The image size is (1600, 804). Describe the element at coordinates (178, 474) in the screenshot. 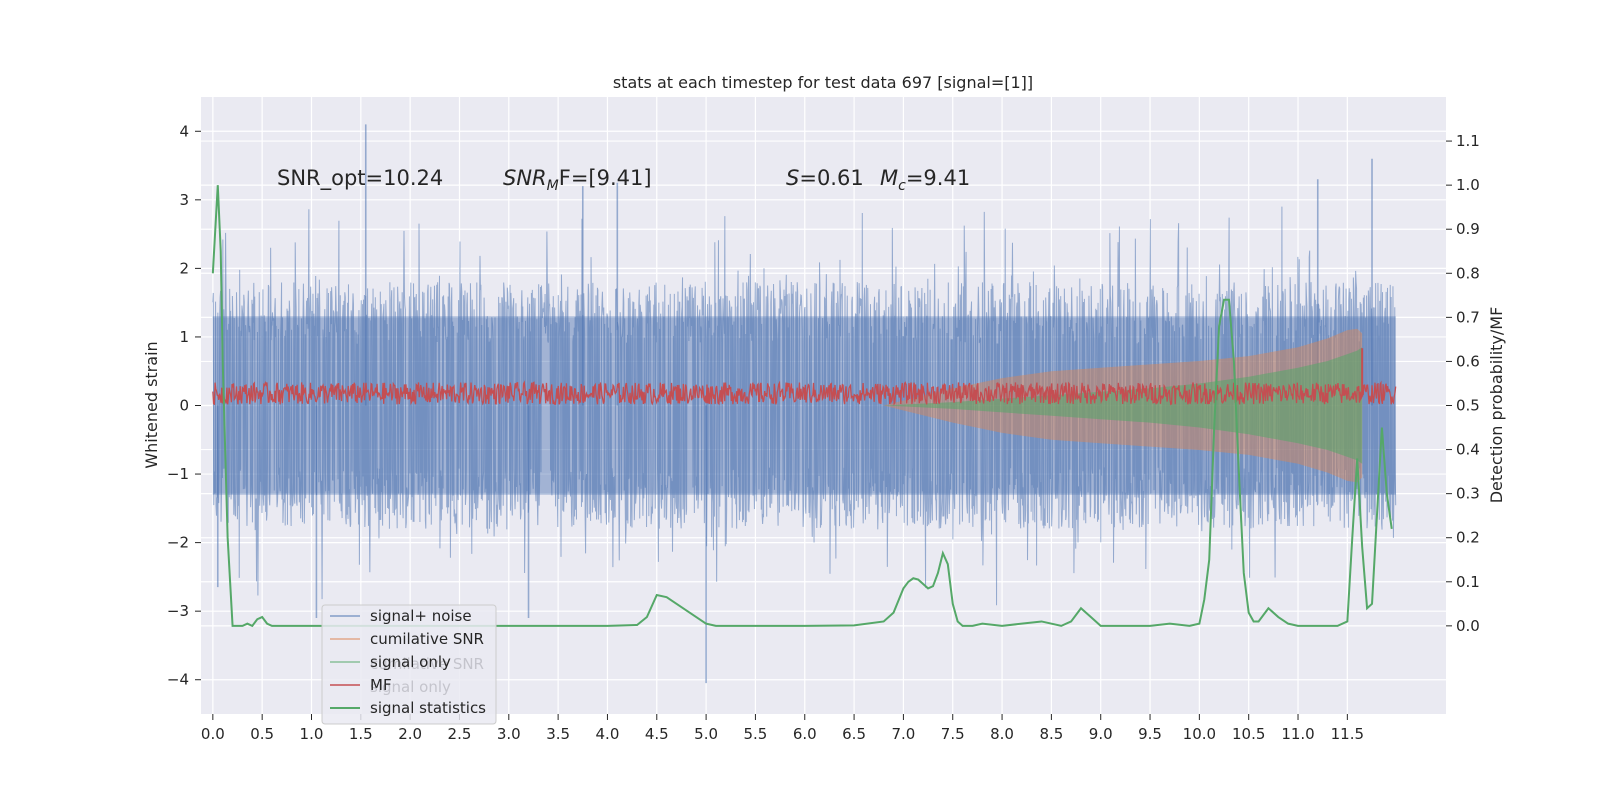

I see `y-tick-label: −1` at that location.